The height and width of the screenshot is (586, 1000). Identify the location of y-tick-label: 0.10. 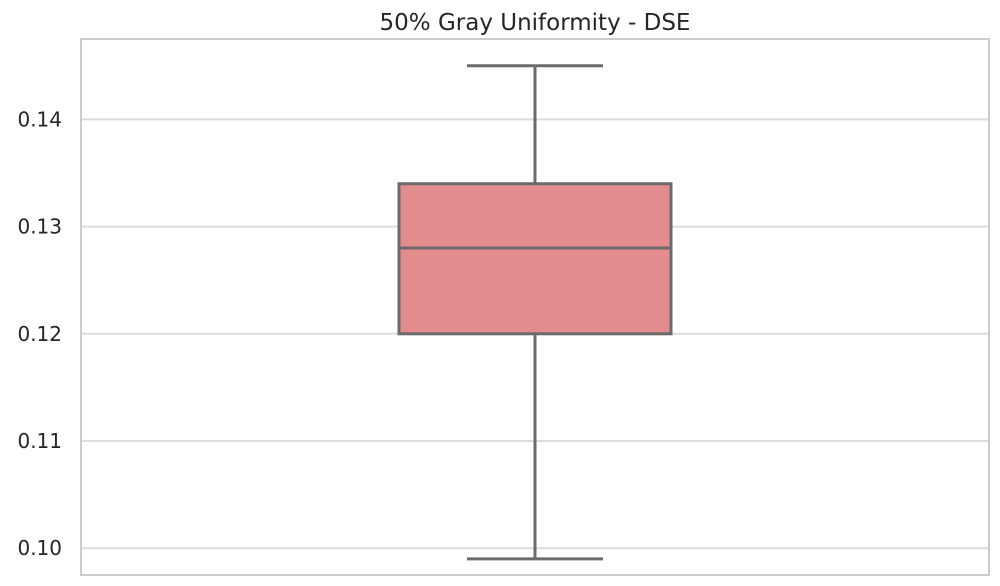
(39, 548).